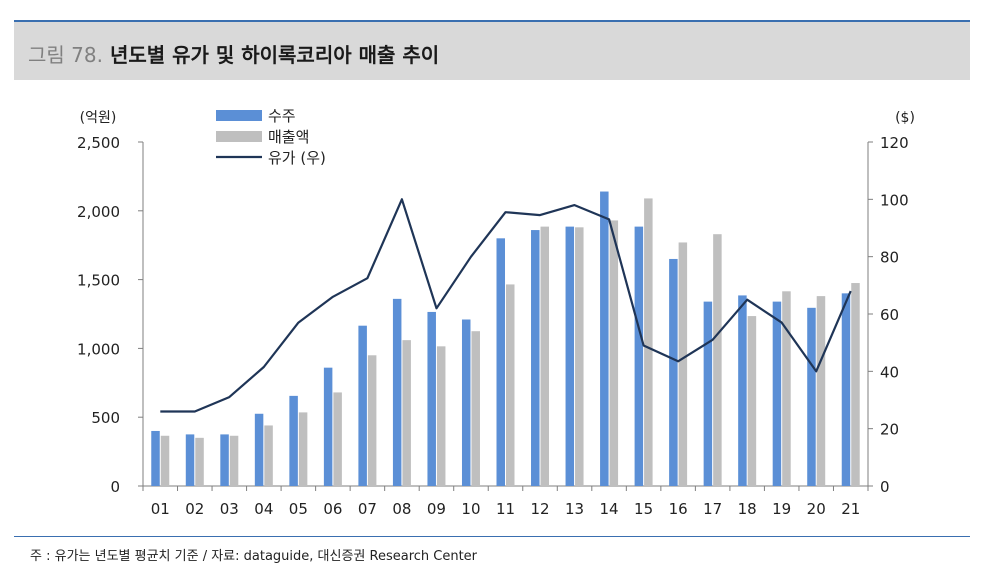 Image resolution: width=996 pixels, height=576 pixels. What do you see at coordinates (678, 509) in the screenshot?
I see `x-tick-label: 16` at bounding box center [678, 509].